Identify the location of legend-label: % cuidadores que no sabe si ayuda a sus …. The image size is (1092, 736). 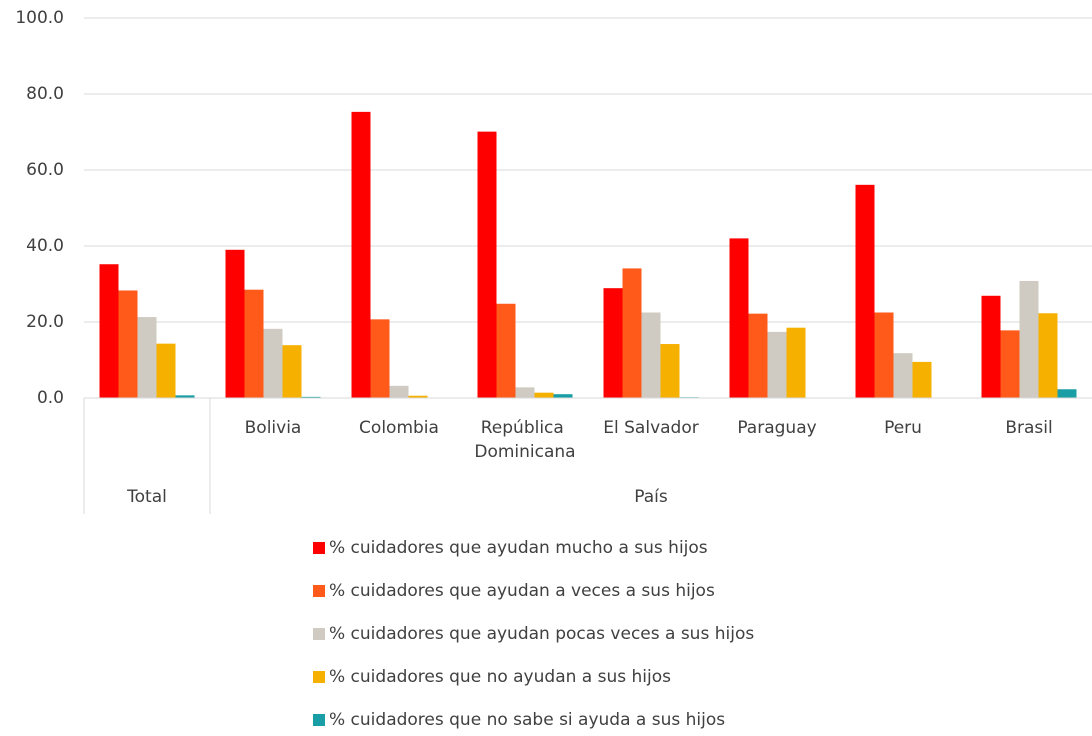
(527, 720).